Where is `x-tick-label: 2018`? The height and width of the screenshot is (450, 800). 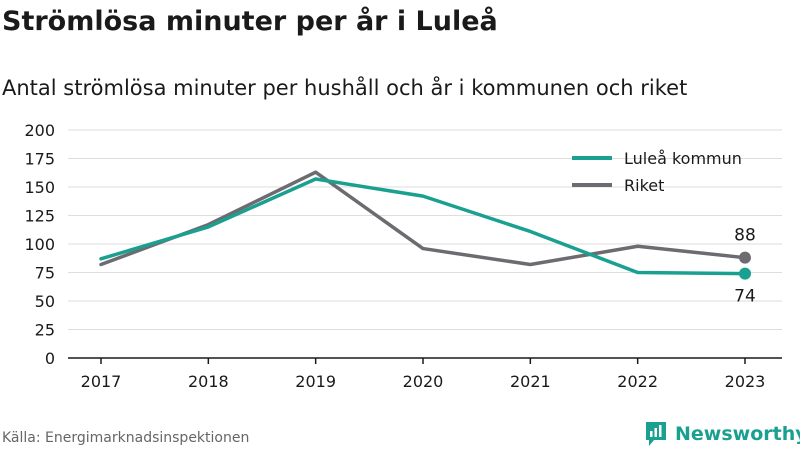 x-tick-label: 2018 is located at coordinates (208, 381).